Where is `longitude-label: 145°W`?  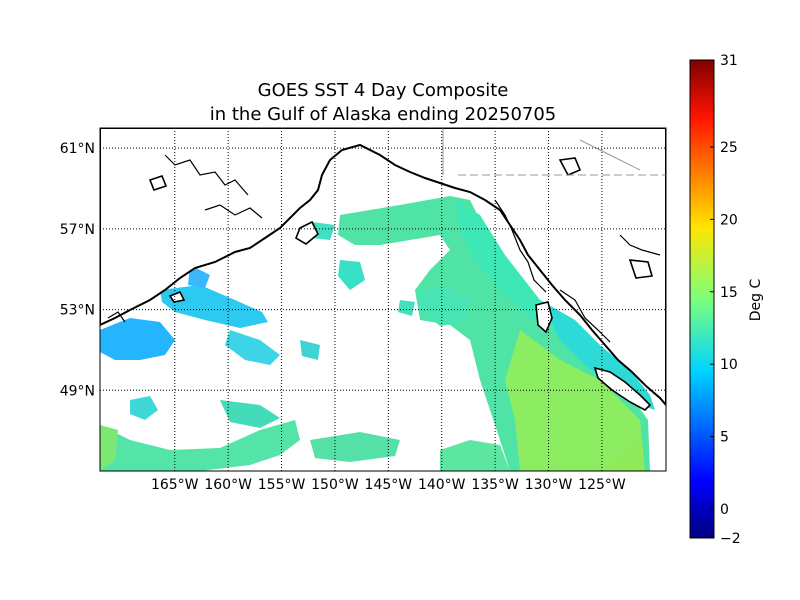
longitude-label: 145°W is located at coordinates (389, 485).